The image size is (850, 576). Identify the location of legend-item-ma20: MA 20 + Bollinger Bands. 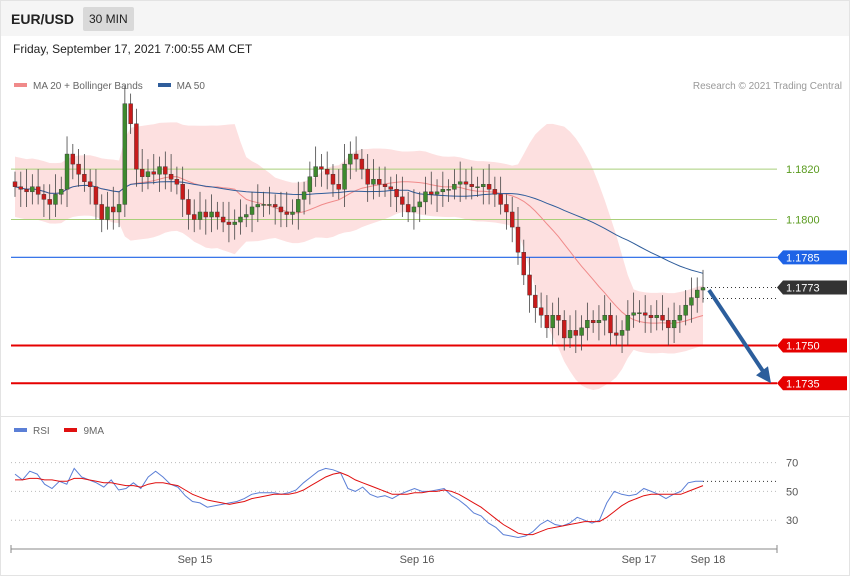
(78, 86).